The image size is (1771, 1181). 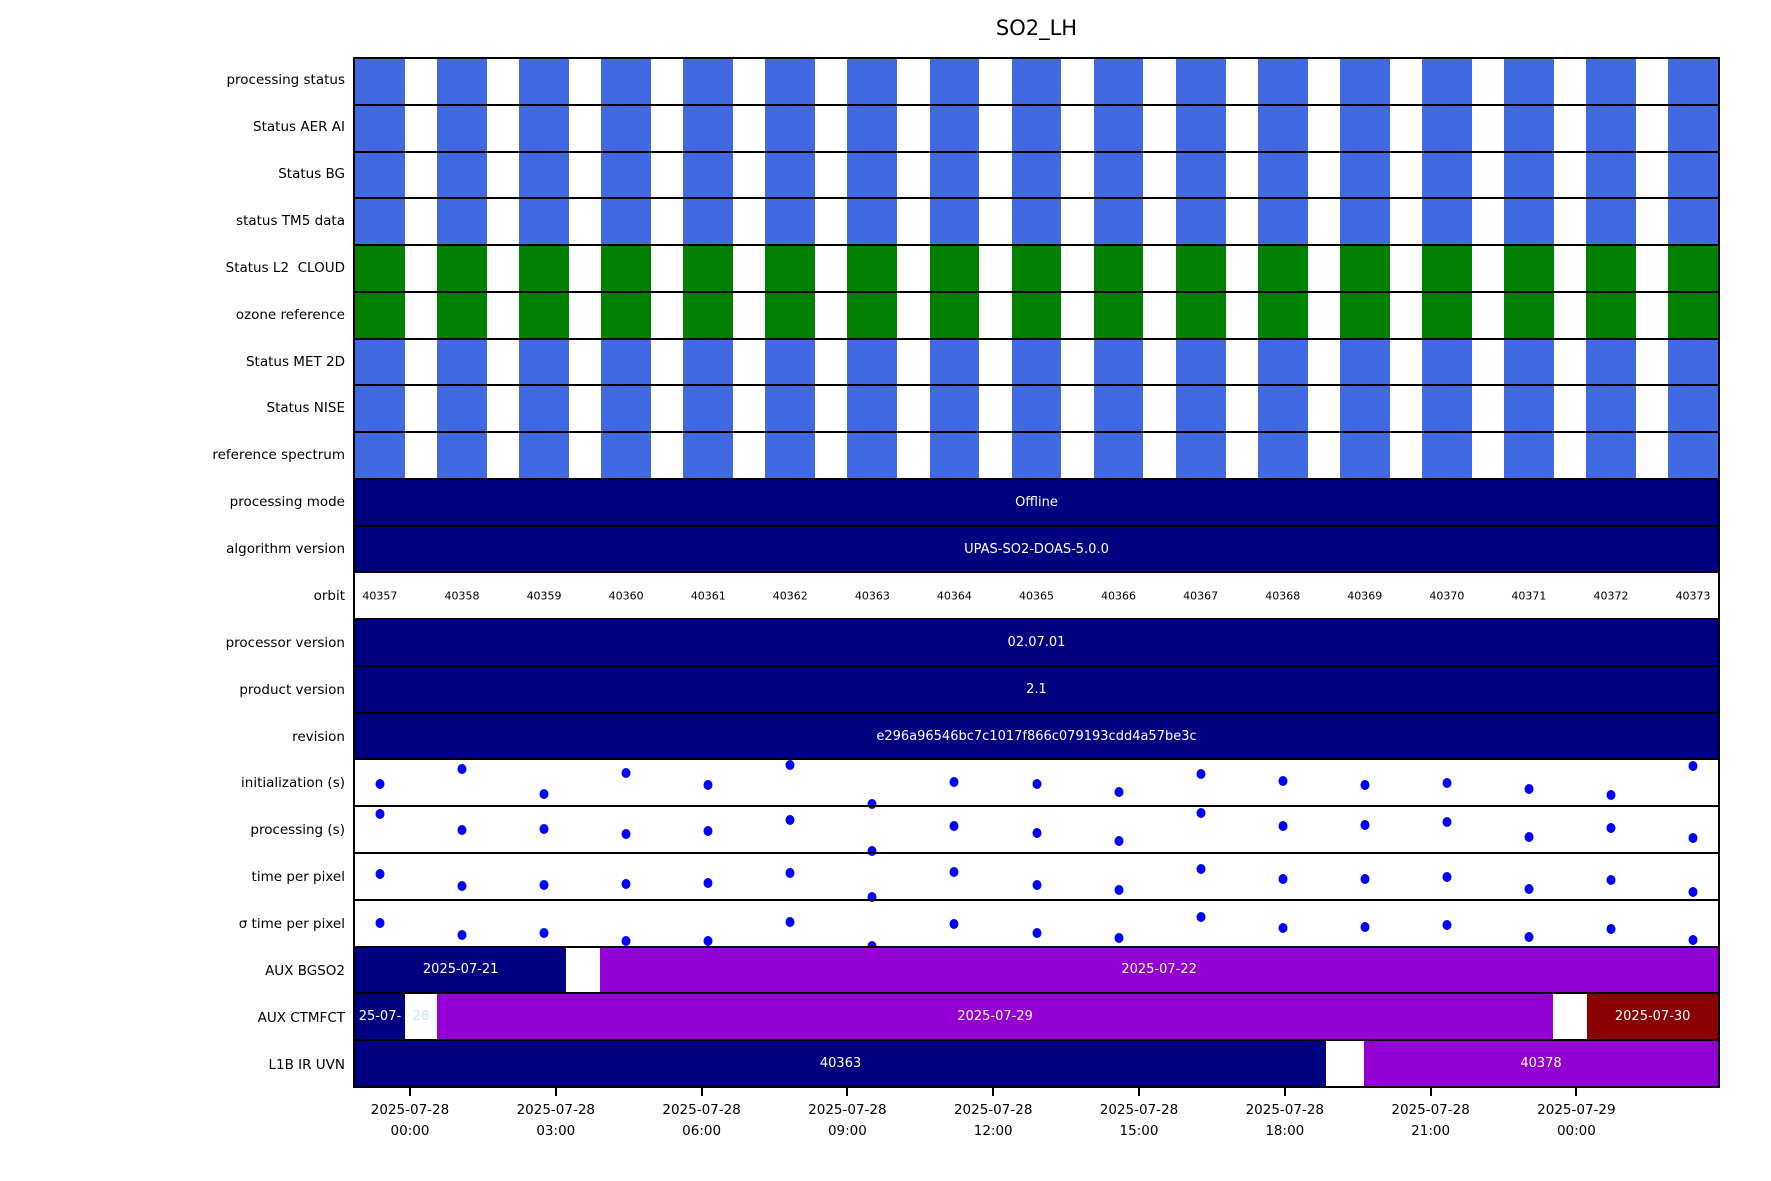 I want to click on row-algorithm-version: UPAS-SO2-DOAS-5.0.0, so click(x=1036, y=548).